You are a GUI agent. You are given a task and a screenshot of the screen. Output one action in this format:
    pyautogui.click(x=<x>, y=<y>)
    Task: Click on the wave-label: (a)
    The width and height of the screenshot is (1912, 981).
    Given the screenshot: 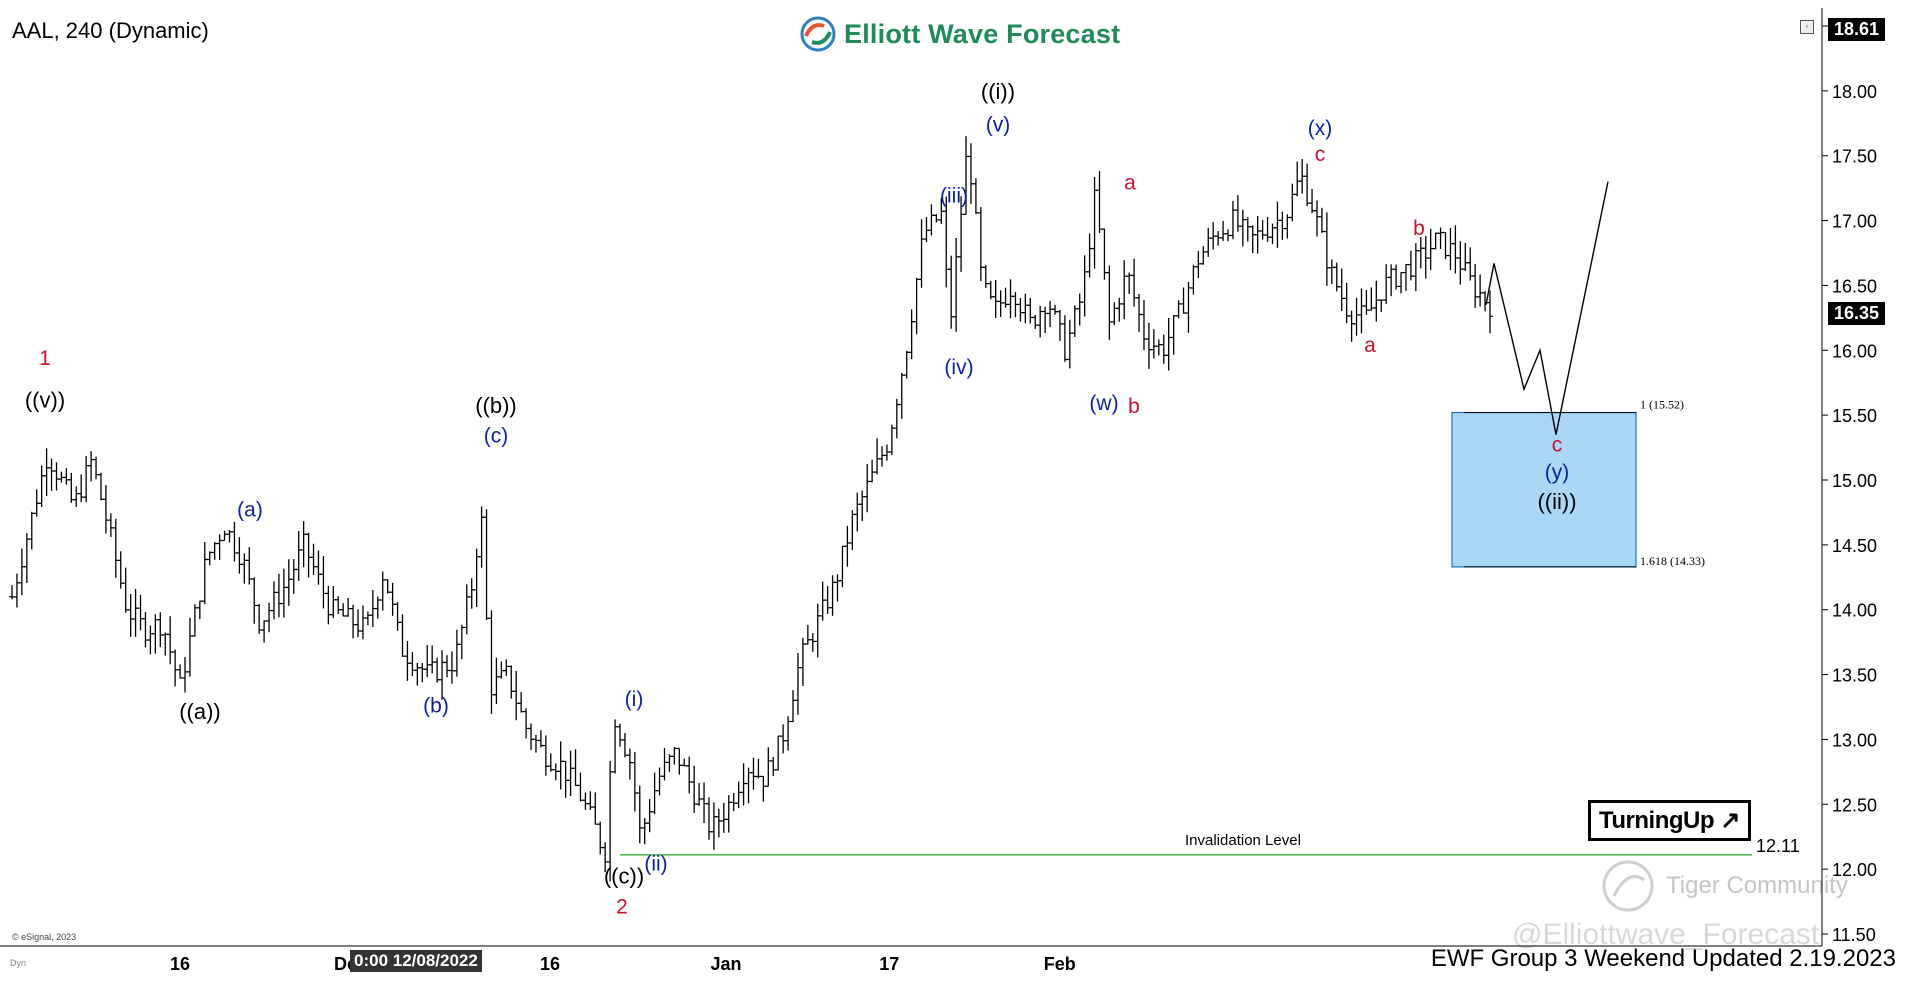 What is the action you would take?
    pyautogui.click(x=250, y=510)
    